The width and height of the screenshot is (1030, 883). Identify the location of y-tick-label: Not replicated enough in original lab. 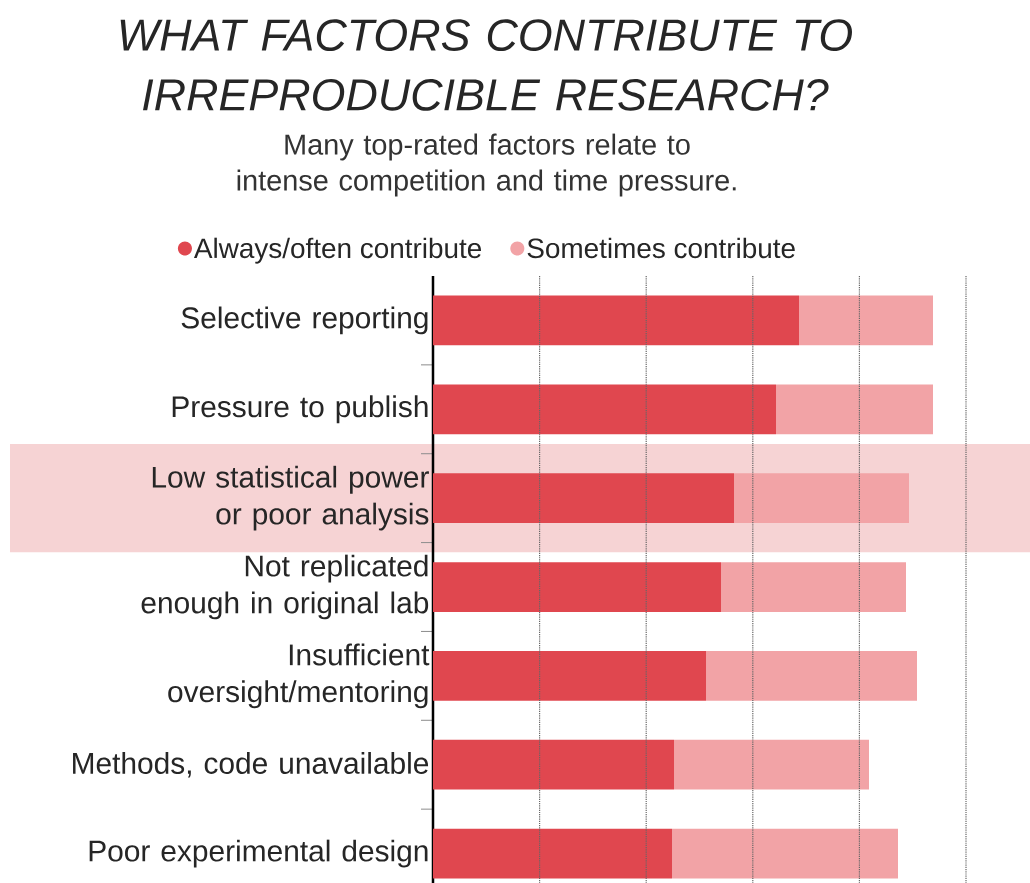
(285, 587).